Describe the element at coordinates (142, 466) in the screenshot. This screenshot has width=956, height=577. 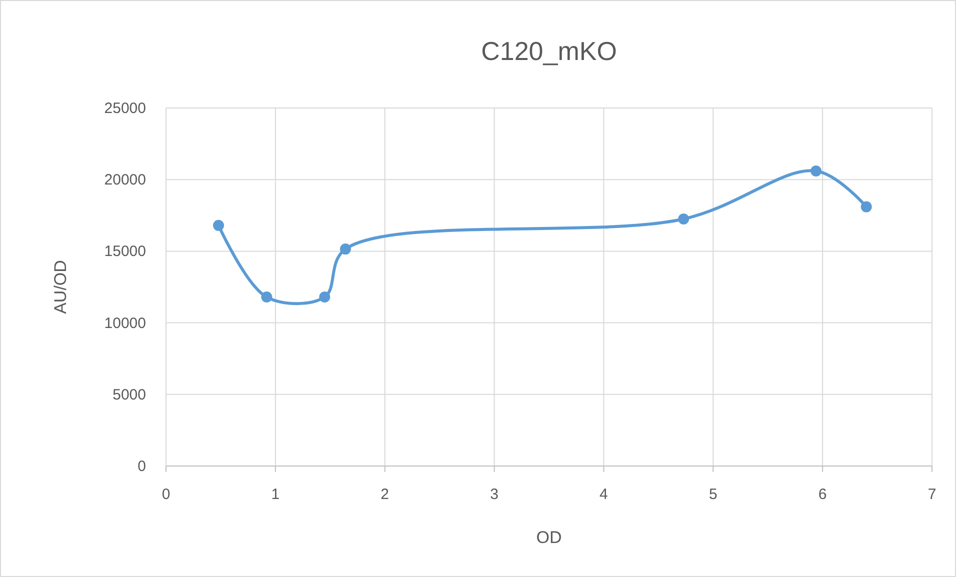
I see `y-tick-label: 0` at that location.